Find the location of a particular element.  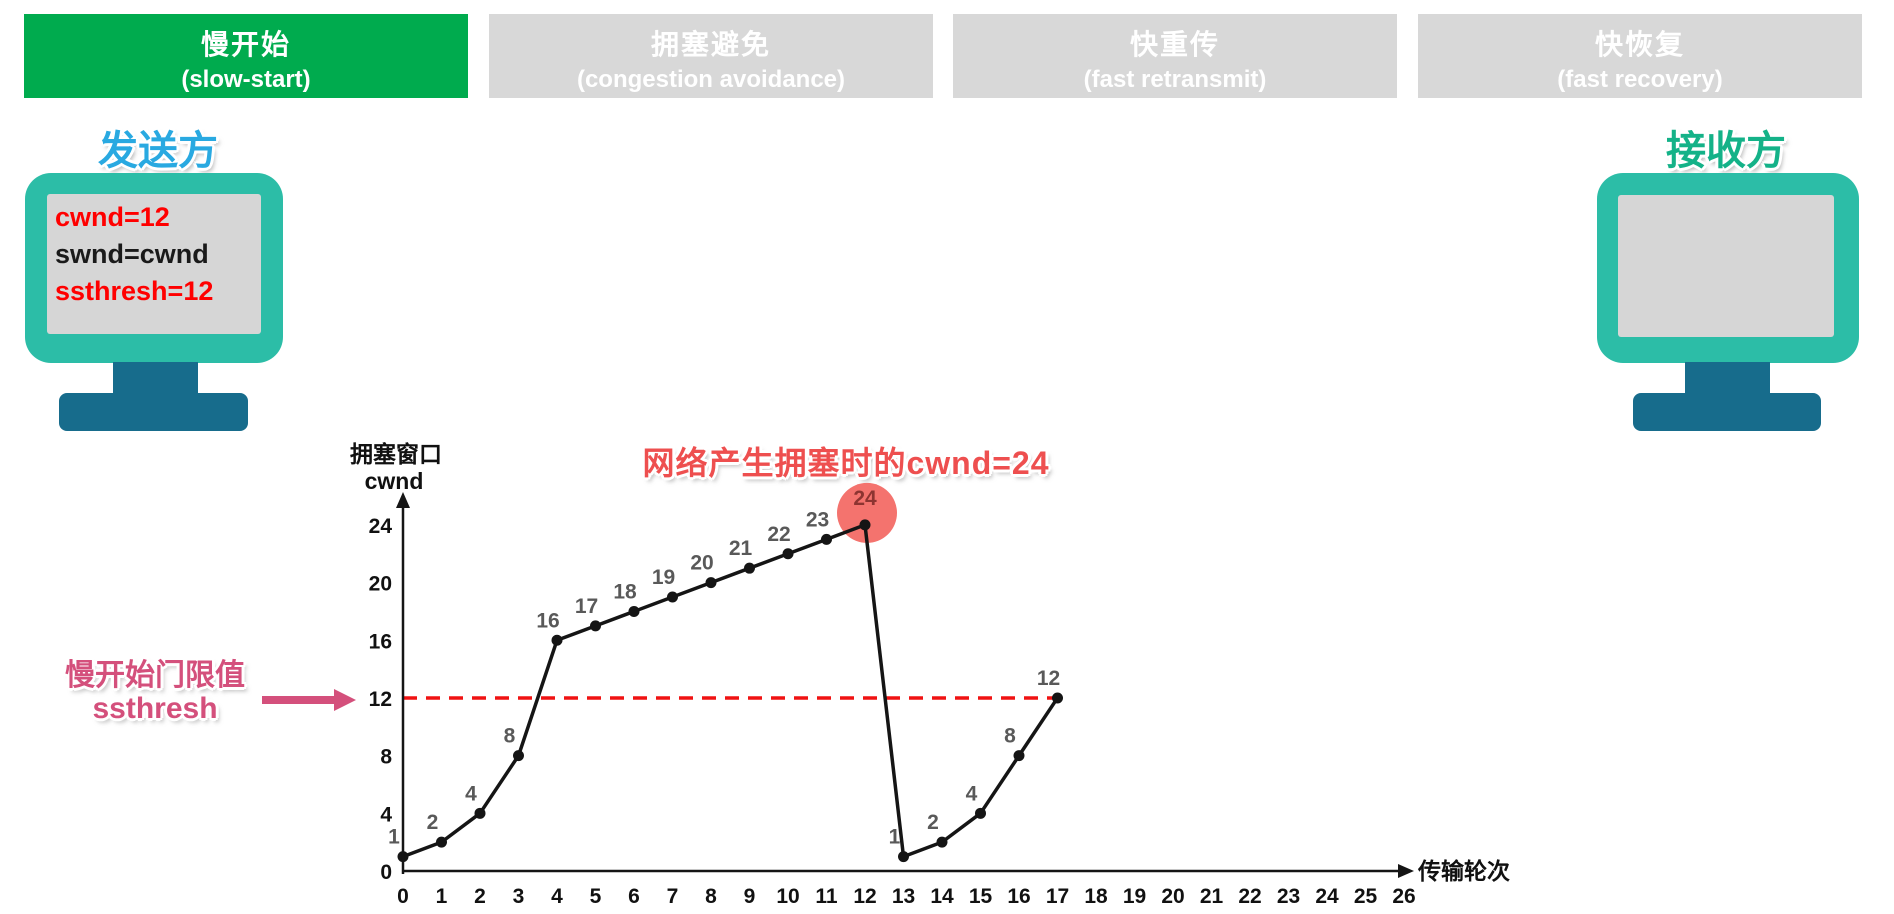

sender-monitor-screen: cwnd=12 swnd=cwnd ssthresh=12 is located at coordinates (154, 264).